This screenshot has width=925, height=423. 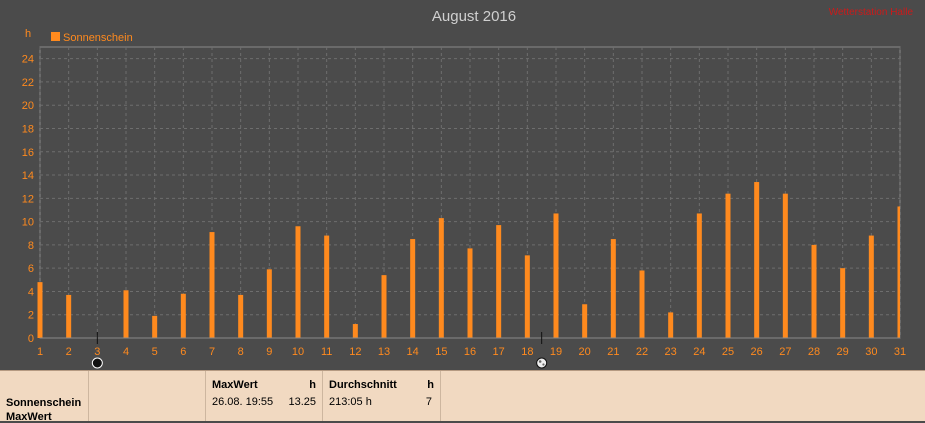 What do you see at coordinates (556, 352) in the screenshot?
I see `x-tick-label: 19` at bounding box center [556, 352].